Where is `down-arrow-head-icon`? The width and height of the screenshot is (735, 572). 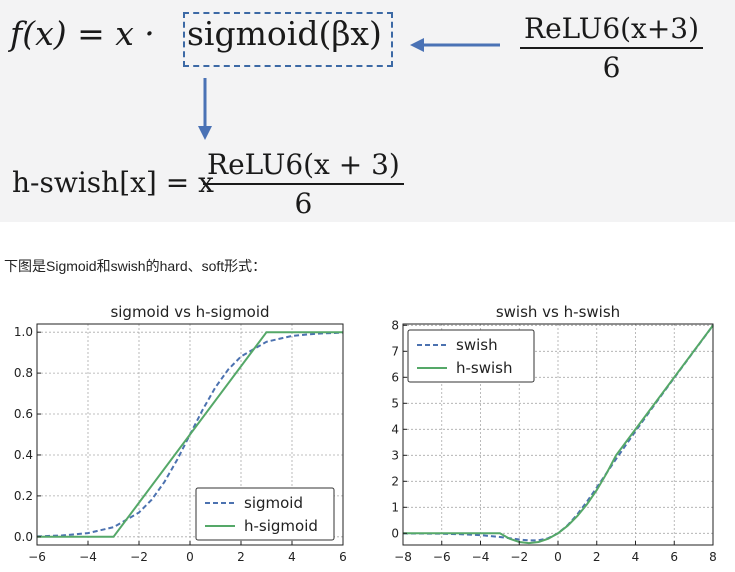
down-arrow-head-icon is located at coordinates (205, 133).